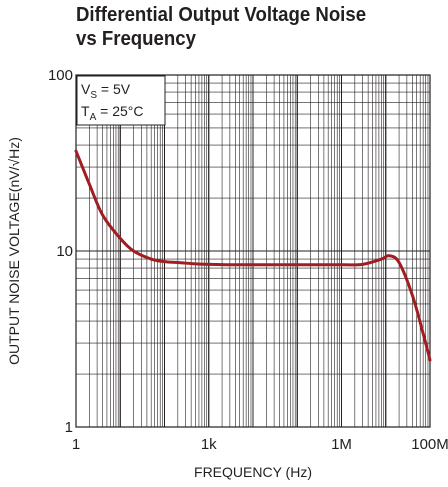 The height and width of the screenshot is (487, 448). What do you see at coordinates (136, 39) in the screenshot?
I see `chart-title-line-2: vs Frequency` at bounding box center [136, 39].